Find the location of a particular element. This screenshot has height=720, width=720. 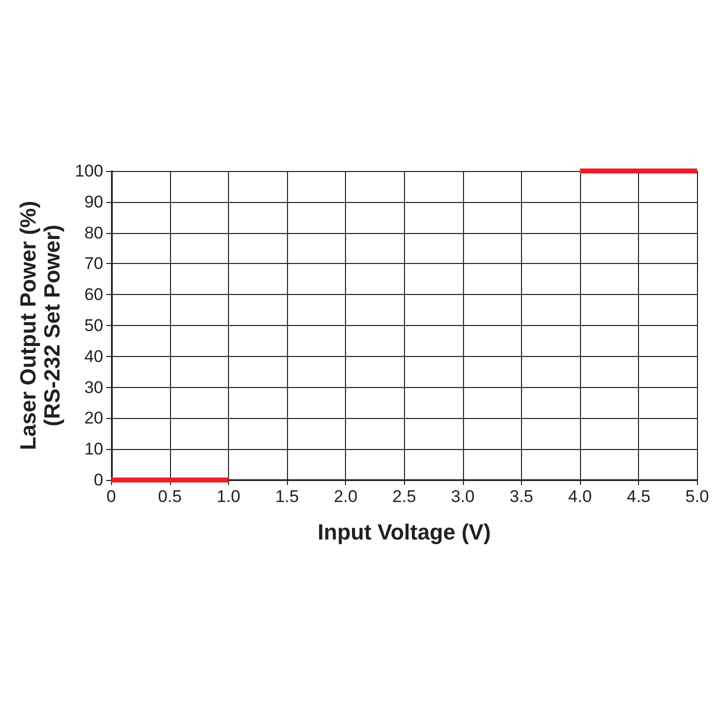

y-axis-title: Laser Output Power (%) (RS-232 Set Power) is located at coordinates (40, 325).